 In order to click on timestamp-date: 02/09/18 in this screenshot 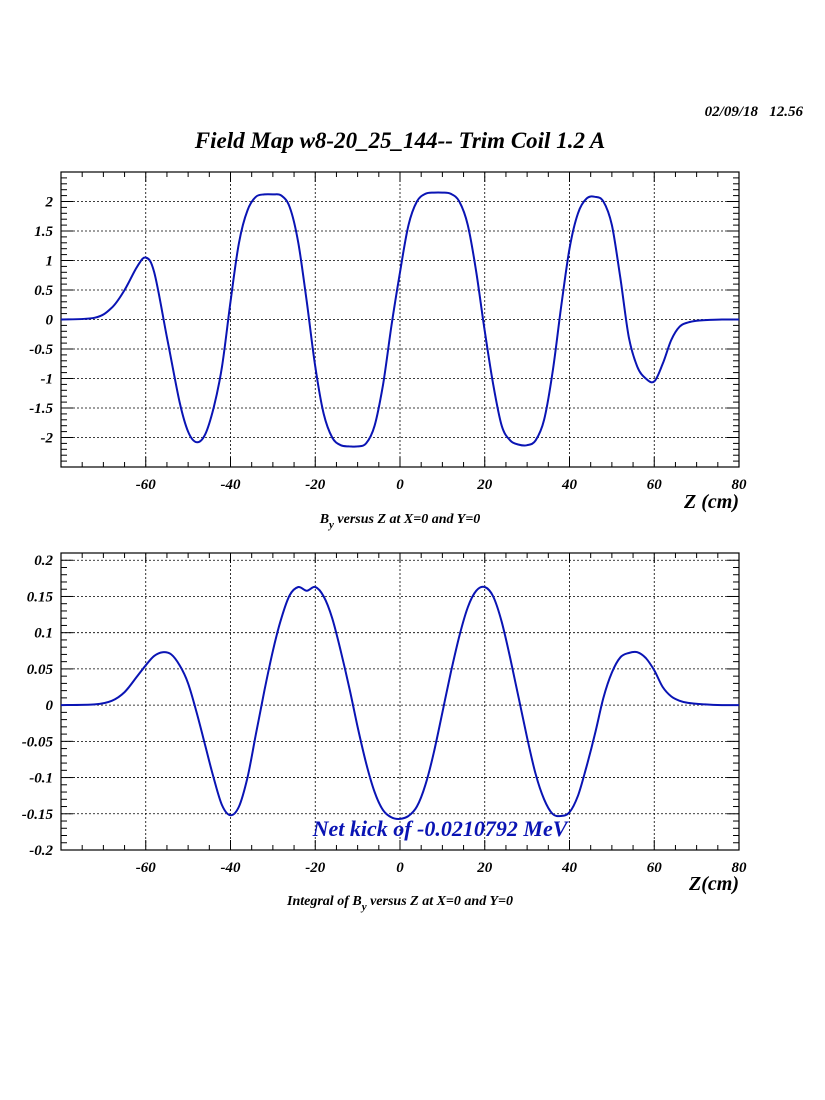, I will do `click(731, 112)`.